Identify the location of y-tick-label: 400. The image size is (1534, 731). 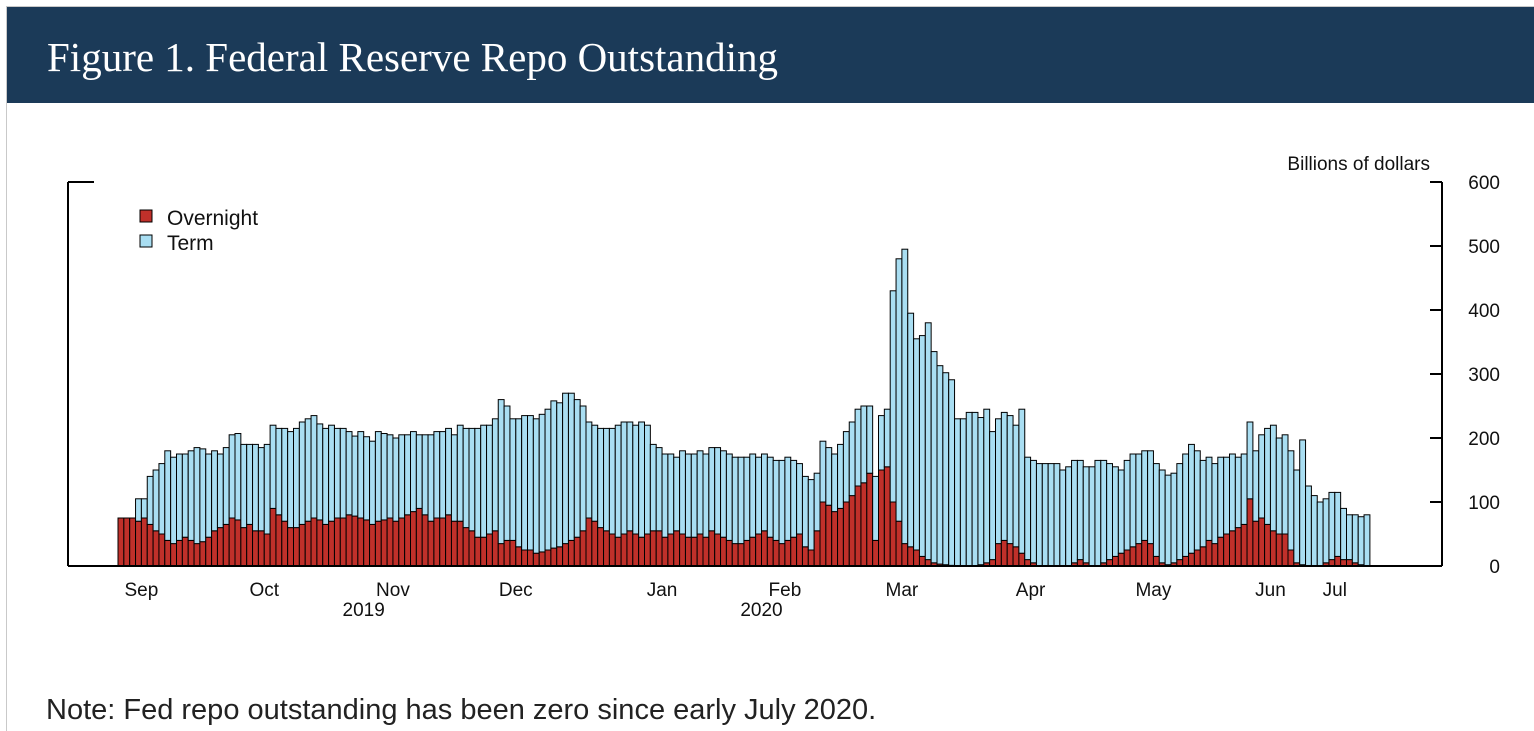
(1484, 311).